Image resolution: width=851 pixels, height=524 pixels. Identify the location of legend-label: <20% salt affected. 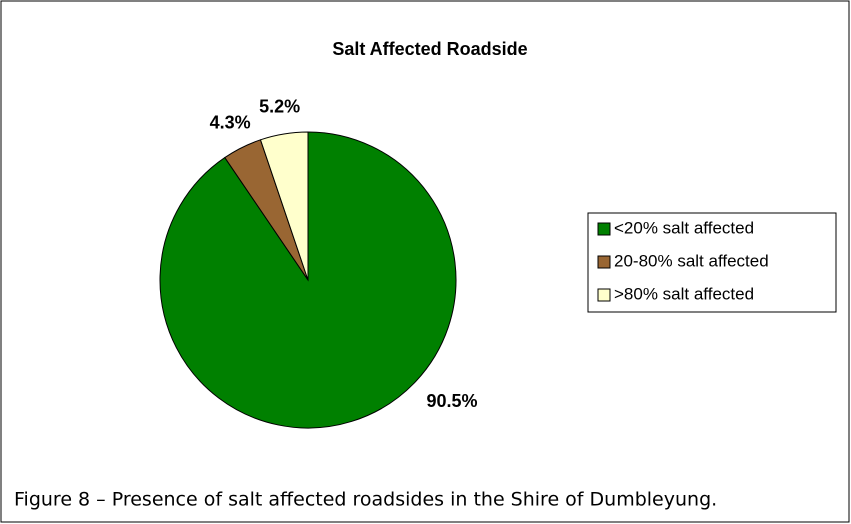
(684, 227).